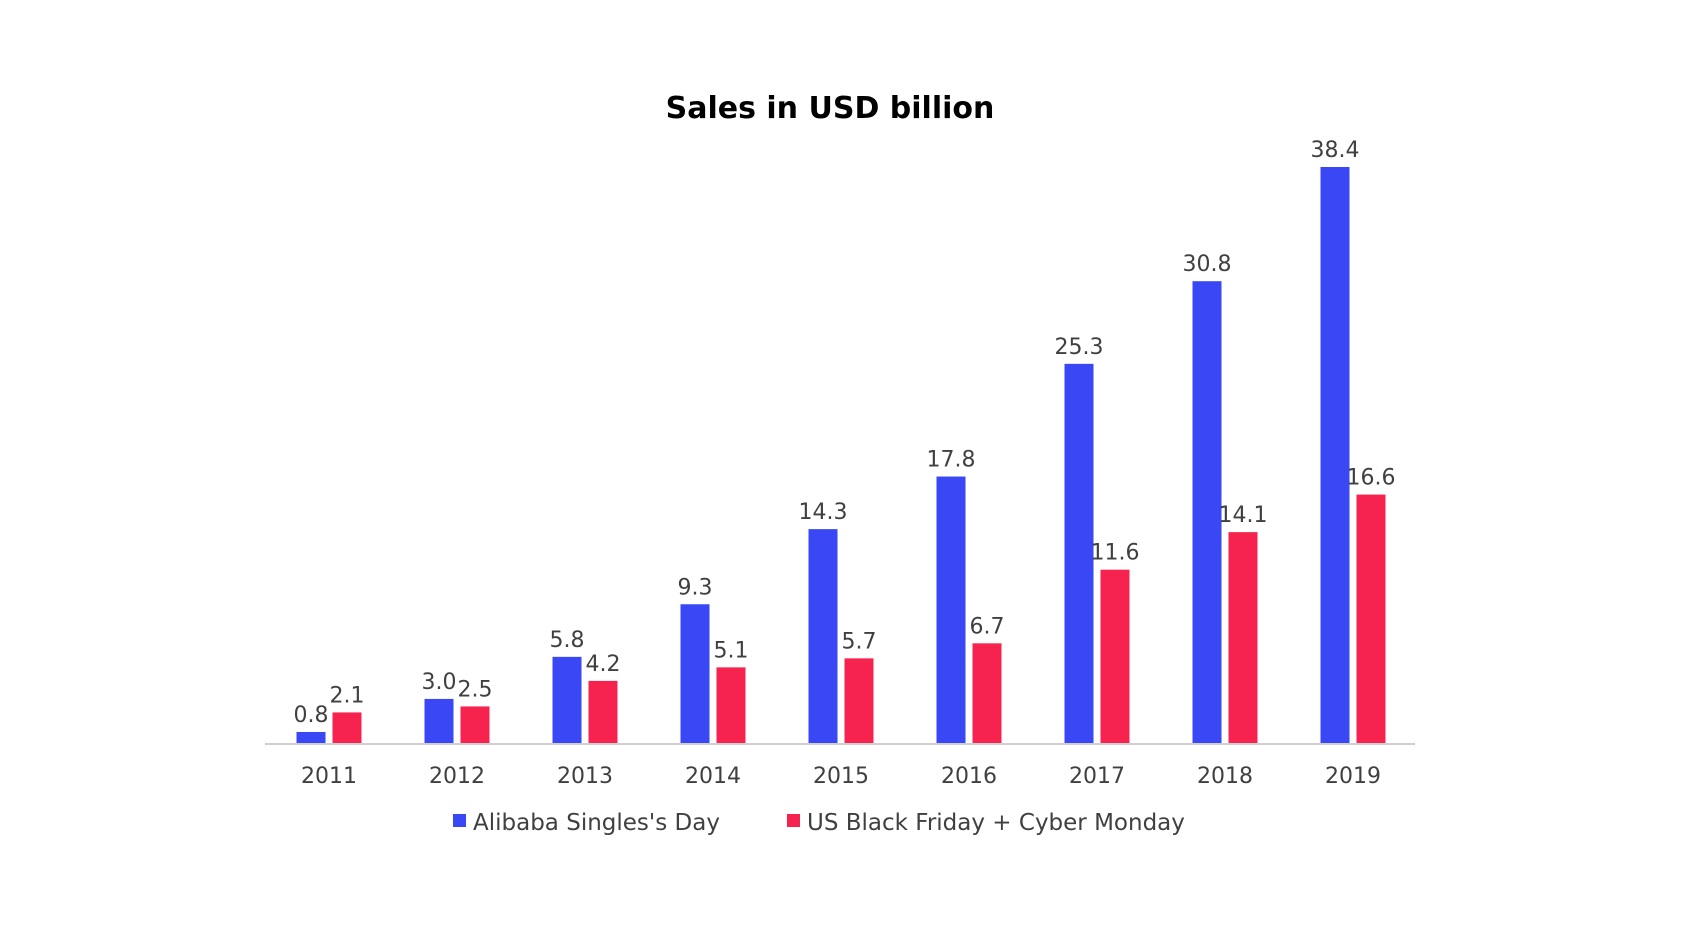 This screenshot has height=935, width=1698. Describe the element at coordinates (1371, 619) in the screenshot. I see `bar-series1-2019` at that location.